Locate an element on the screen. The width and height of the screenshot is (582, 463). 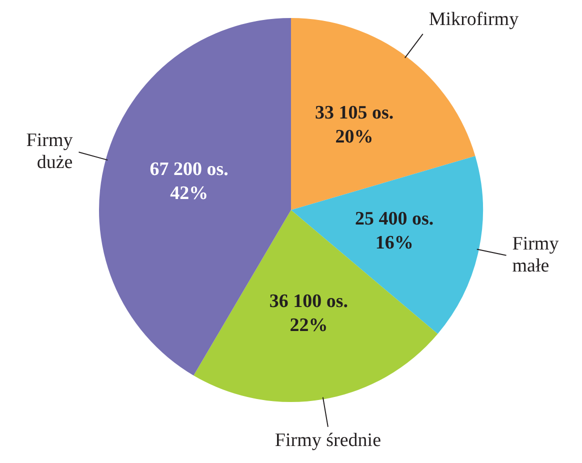
data-label: 33 105 os. 20% is located at coordinates (354, 125).